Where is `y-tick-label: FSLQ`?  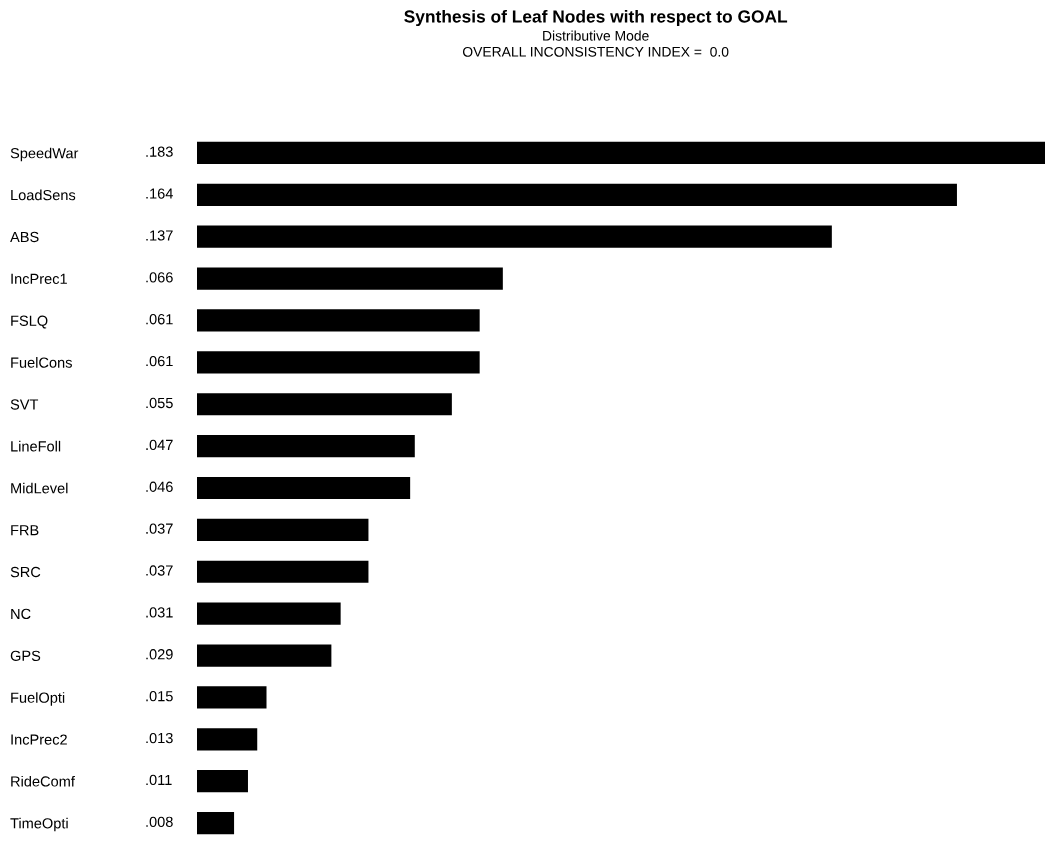
y-tick-label: FSLQ is located at coordinates (29, 322).